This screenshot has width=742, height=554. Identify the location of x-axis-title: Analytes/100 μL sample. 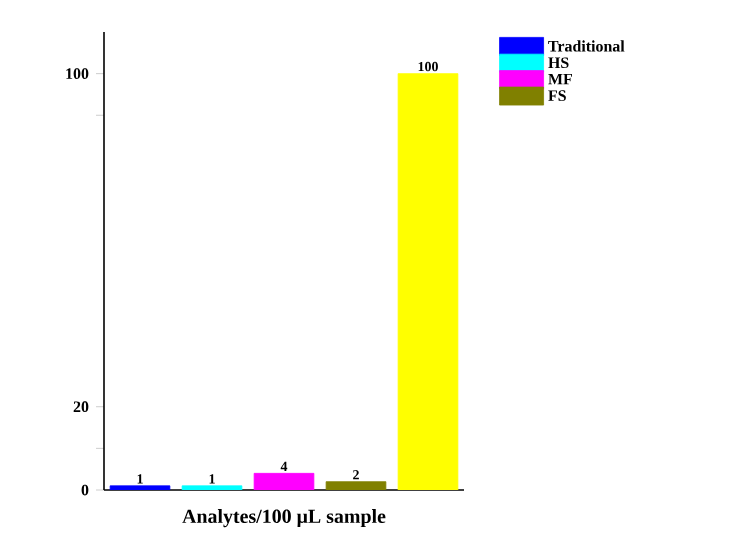
(284, 518).